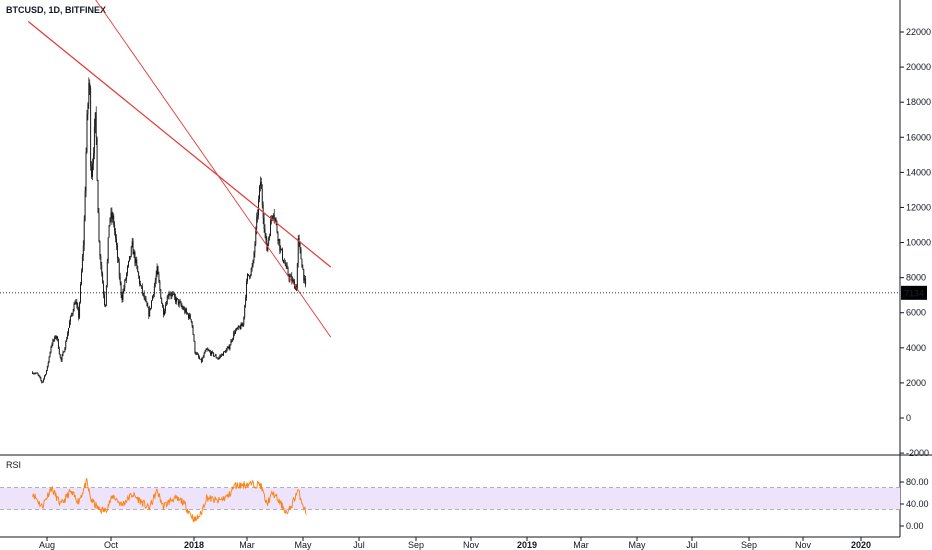  What do you see at coordinates (918, 243) in the screenshot?
I see `price-tick-label: 10000` at bounding box center [918, 243].